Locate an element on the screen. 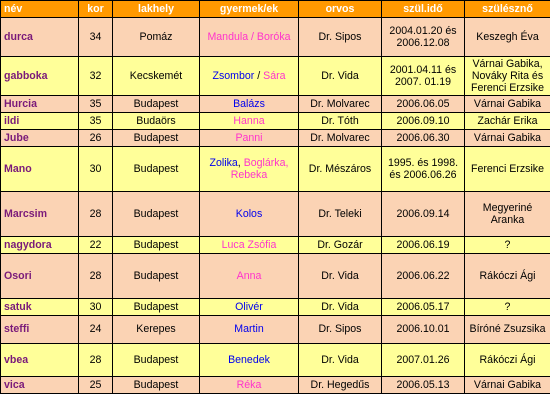  cell-birthdate: 1995. és 1998. és 2006.06.26 is located at coordinates (423, 169).